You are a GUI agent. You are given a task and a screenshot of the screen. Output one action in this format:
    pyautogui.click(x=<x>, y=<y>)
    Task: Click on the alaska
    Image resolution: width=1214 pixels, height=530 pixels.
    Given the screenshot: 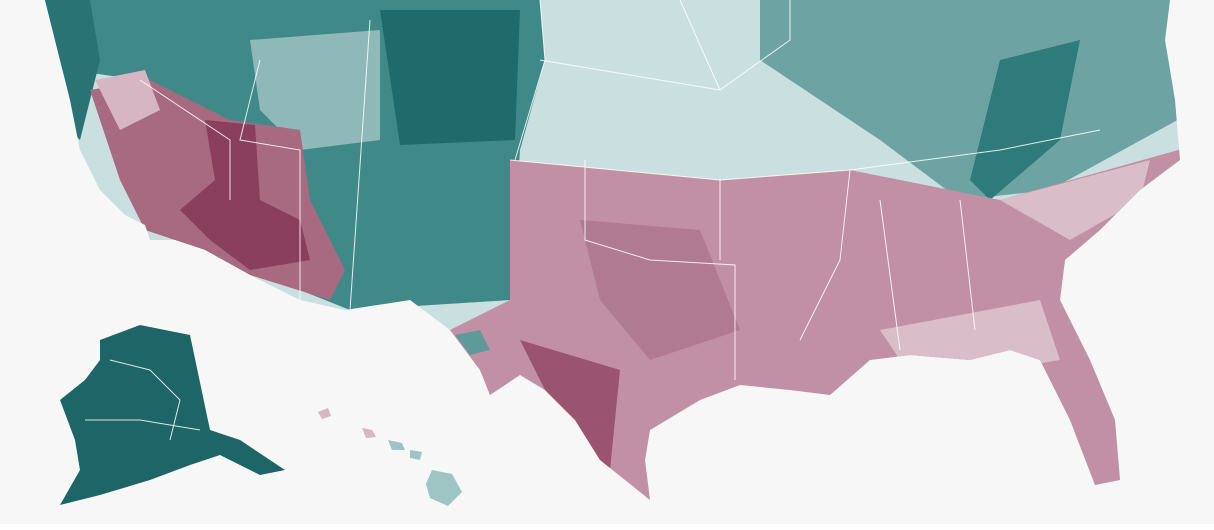 What is the action you would take?
    pyautogui.click(x=172, y=415)
    